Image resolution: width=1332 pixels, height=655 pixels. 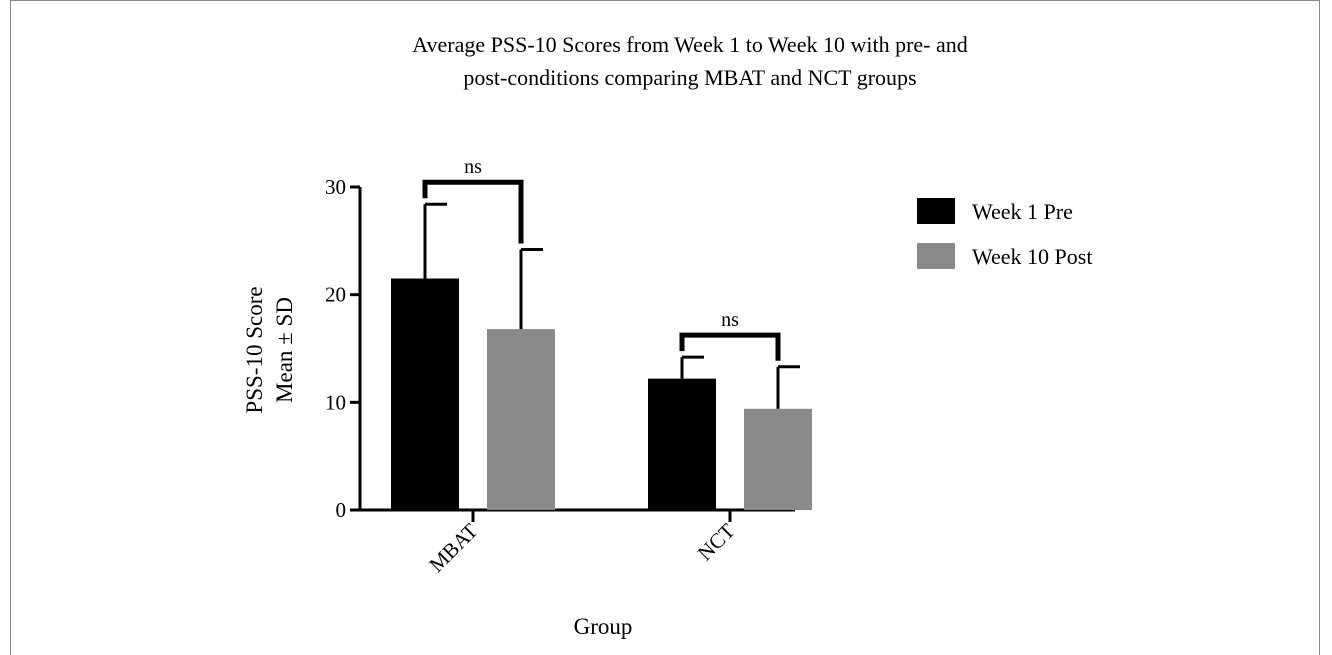 What do you see at coordinates (335, 402) in the screenshot?
I see `y-tick-label: 10` at bounding box center [335, 402].